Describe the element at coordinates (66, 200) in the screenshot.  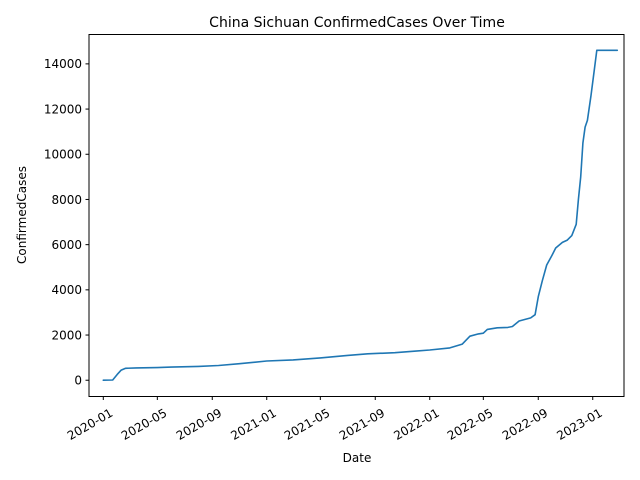
I see `y-tick-label: 8000` at that location.